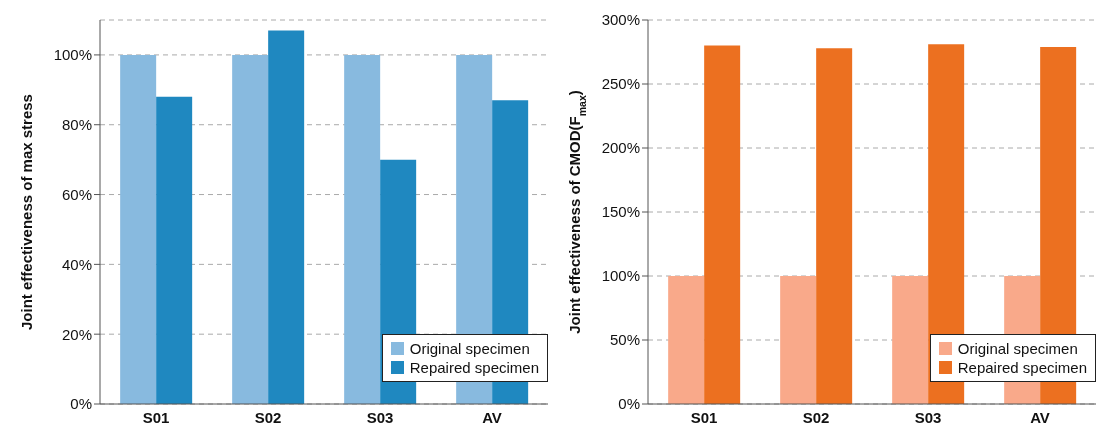 The width and height of the screenshot is (1113, 442). Describe the element at coordinates (624, 340) in the screenshot. I see `y-tick-label: 50%` at that location.